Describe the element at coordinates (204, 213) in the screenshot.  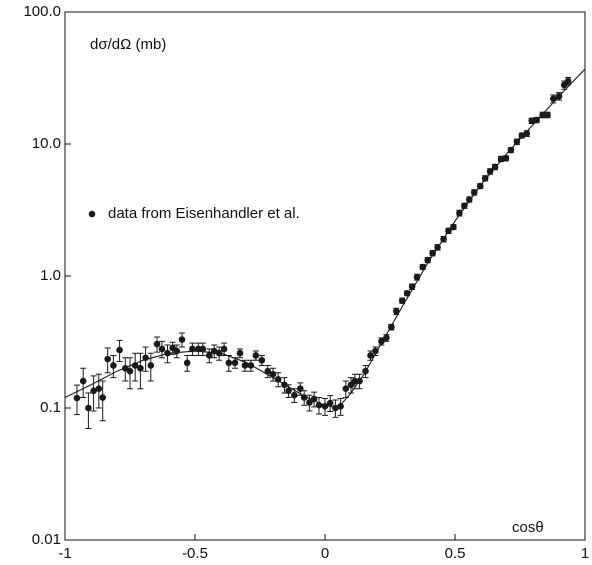
I see `legend-label: data from Eisenhandler et al.` at that location.